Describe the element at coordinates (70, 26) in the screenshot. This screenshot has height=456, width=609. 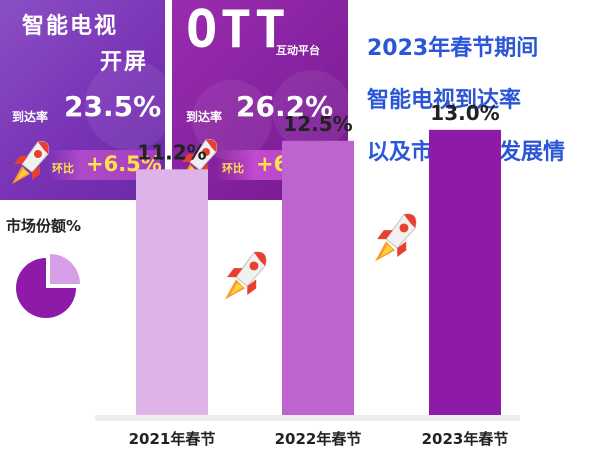
I see `card1-title-line1: 智能电视` at that location.